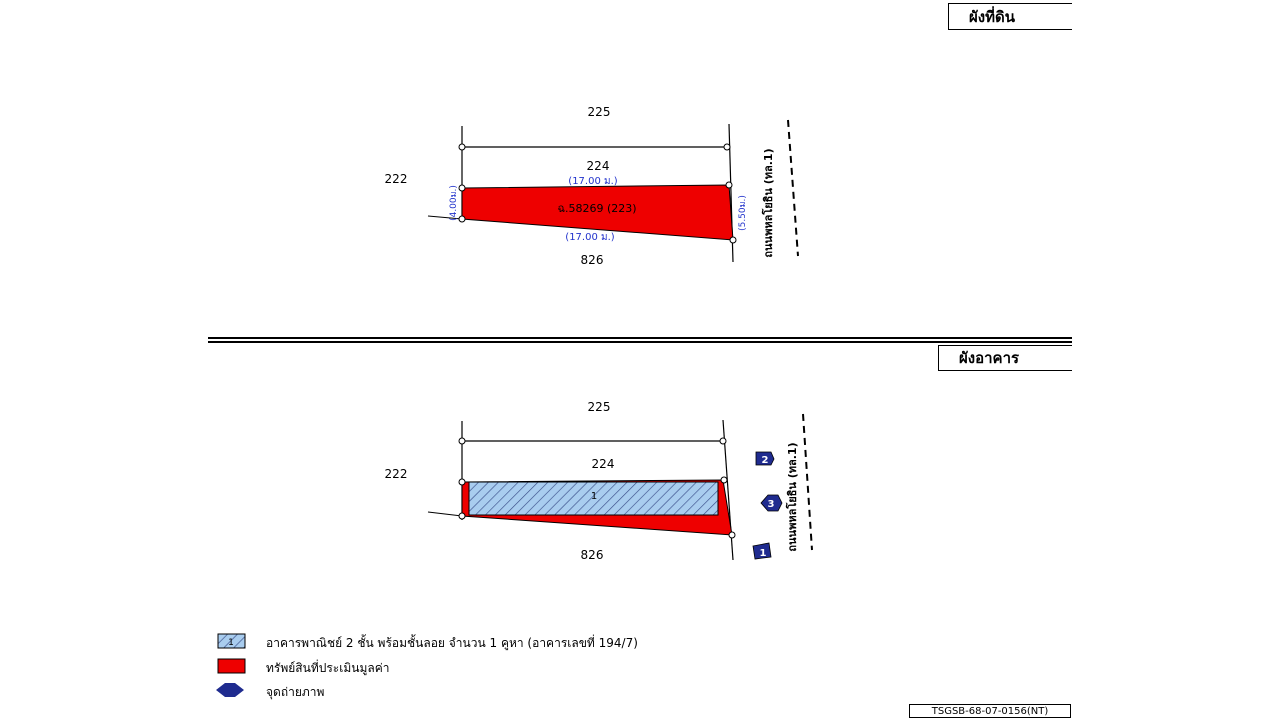 The width and height of the screenshot is (1280, 720). I want to click on land-plan-title-text: ผังที่ดิน, so click(992, 16).